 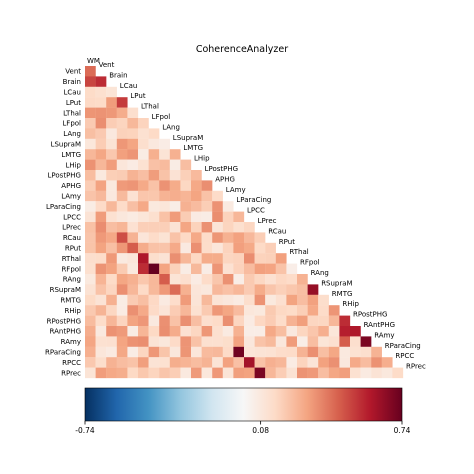 What do you see at coordinates (71, 124) in the screenshot?
I see `row-label: LFpol` at bounding box center [71, 124].